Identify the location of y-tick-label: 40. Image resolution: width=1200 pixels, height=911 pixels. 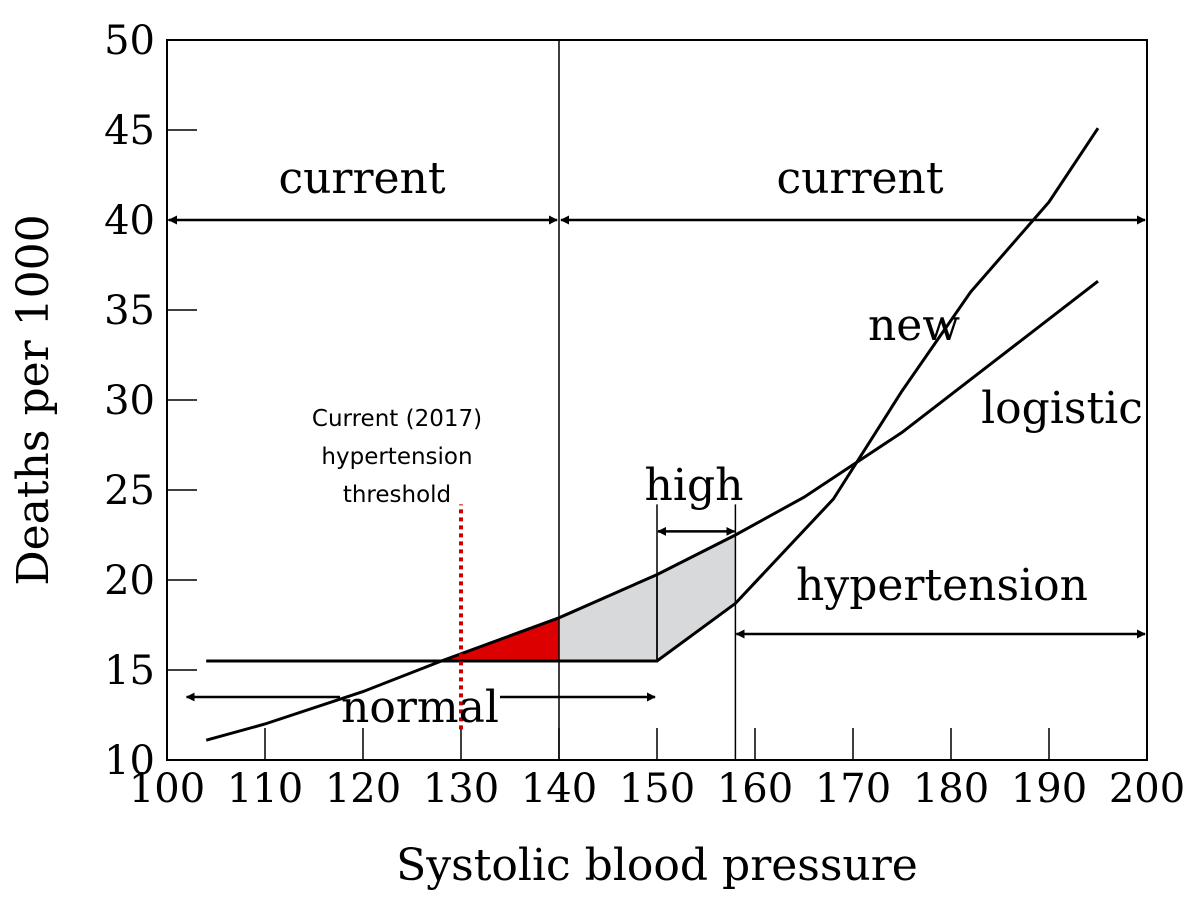
(129, 221).